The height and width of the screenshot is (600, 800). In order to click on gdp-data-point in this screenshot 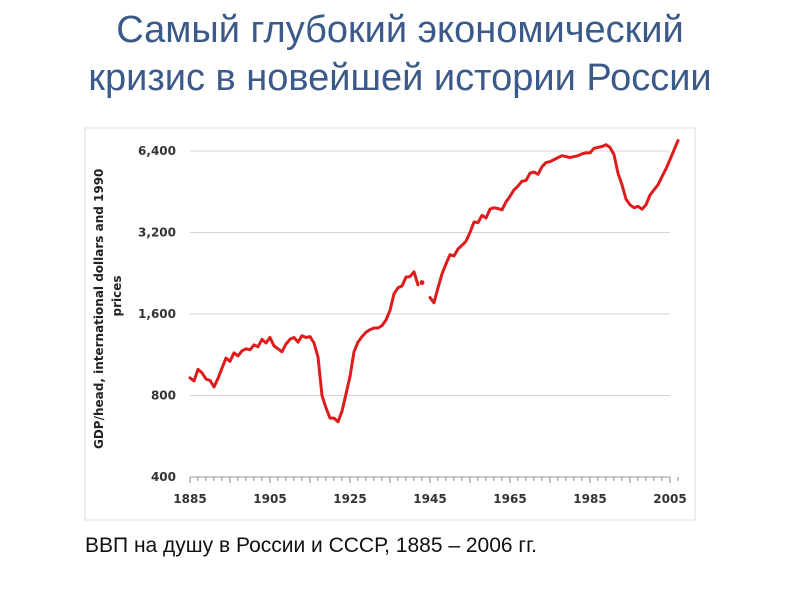, I will do `click(422, 283)`.